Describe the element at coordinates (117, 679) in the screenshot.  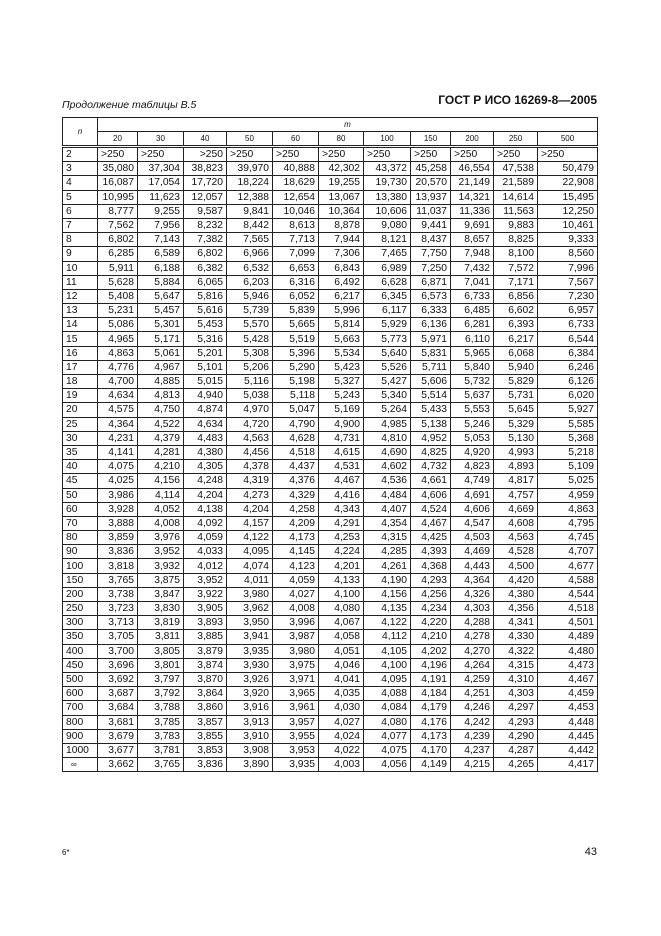
I see `value-cell: 3,692` at that location.